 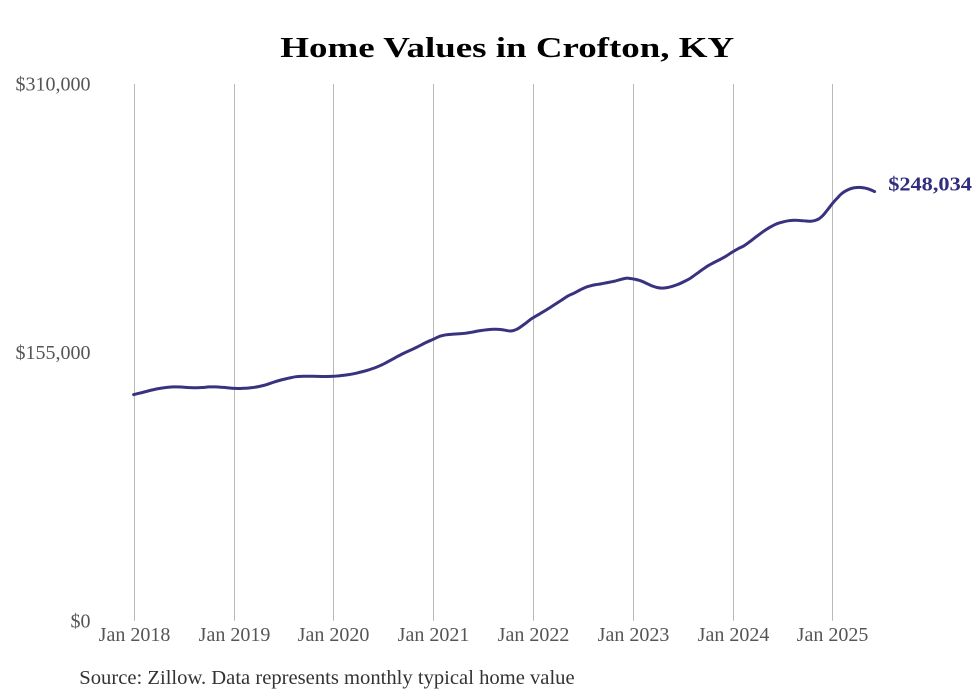 I want to click on svg-text: Jan 2025, so click(x=833, y=635).